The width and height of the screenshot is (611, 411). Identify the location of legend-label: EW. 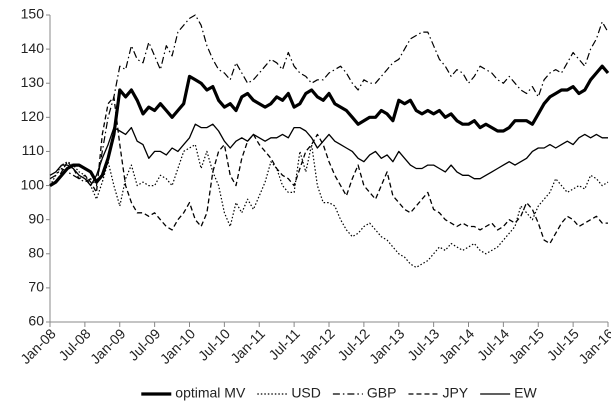
(525, 393).